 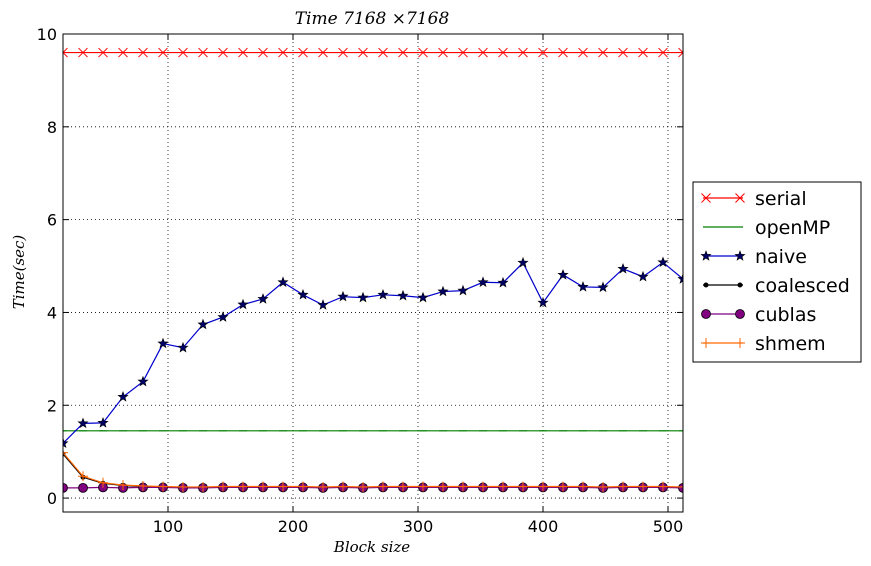 What do you see at coordinates (52, 405) in the screenshot?
I see `y-tick-label: 2` at bounding box center [52, 405].